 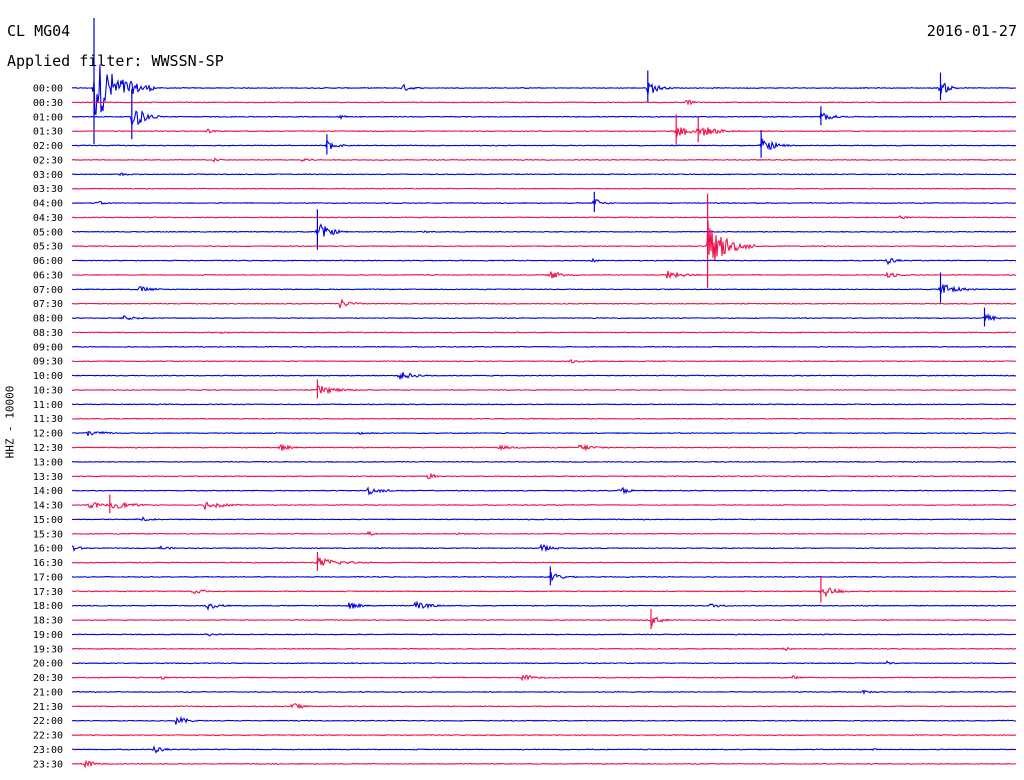 What do you see at coordinates (48, 160) in the screenshot?
I see `row-tick-label: 02:30` at bounding box center [48, 160].